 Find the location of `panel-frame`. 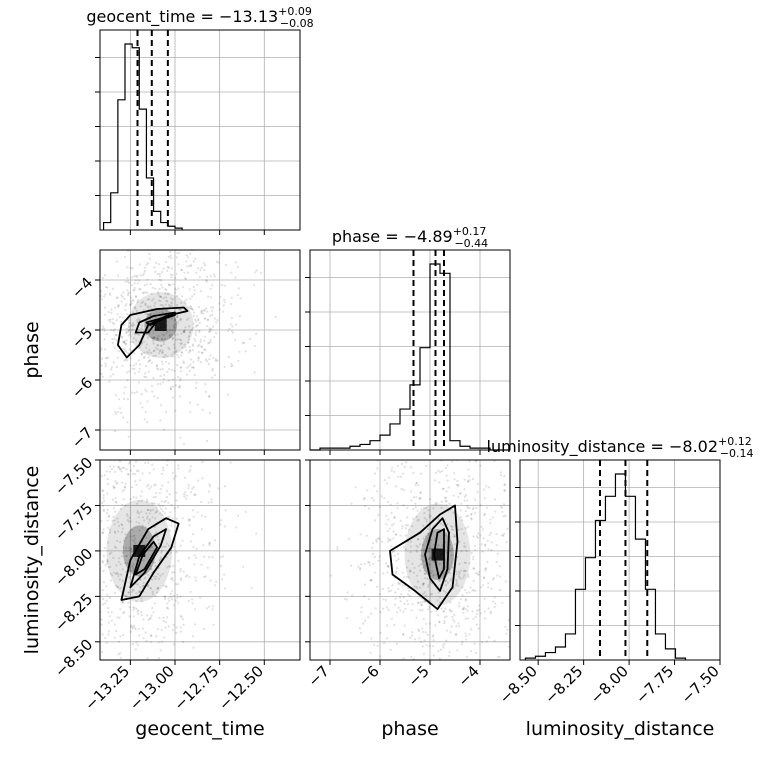

panel-frame is located at coordinates (410, 560).